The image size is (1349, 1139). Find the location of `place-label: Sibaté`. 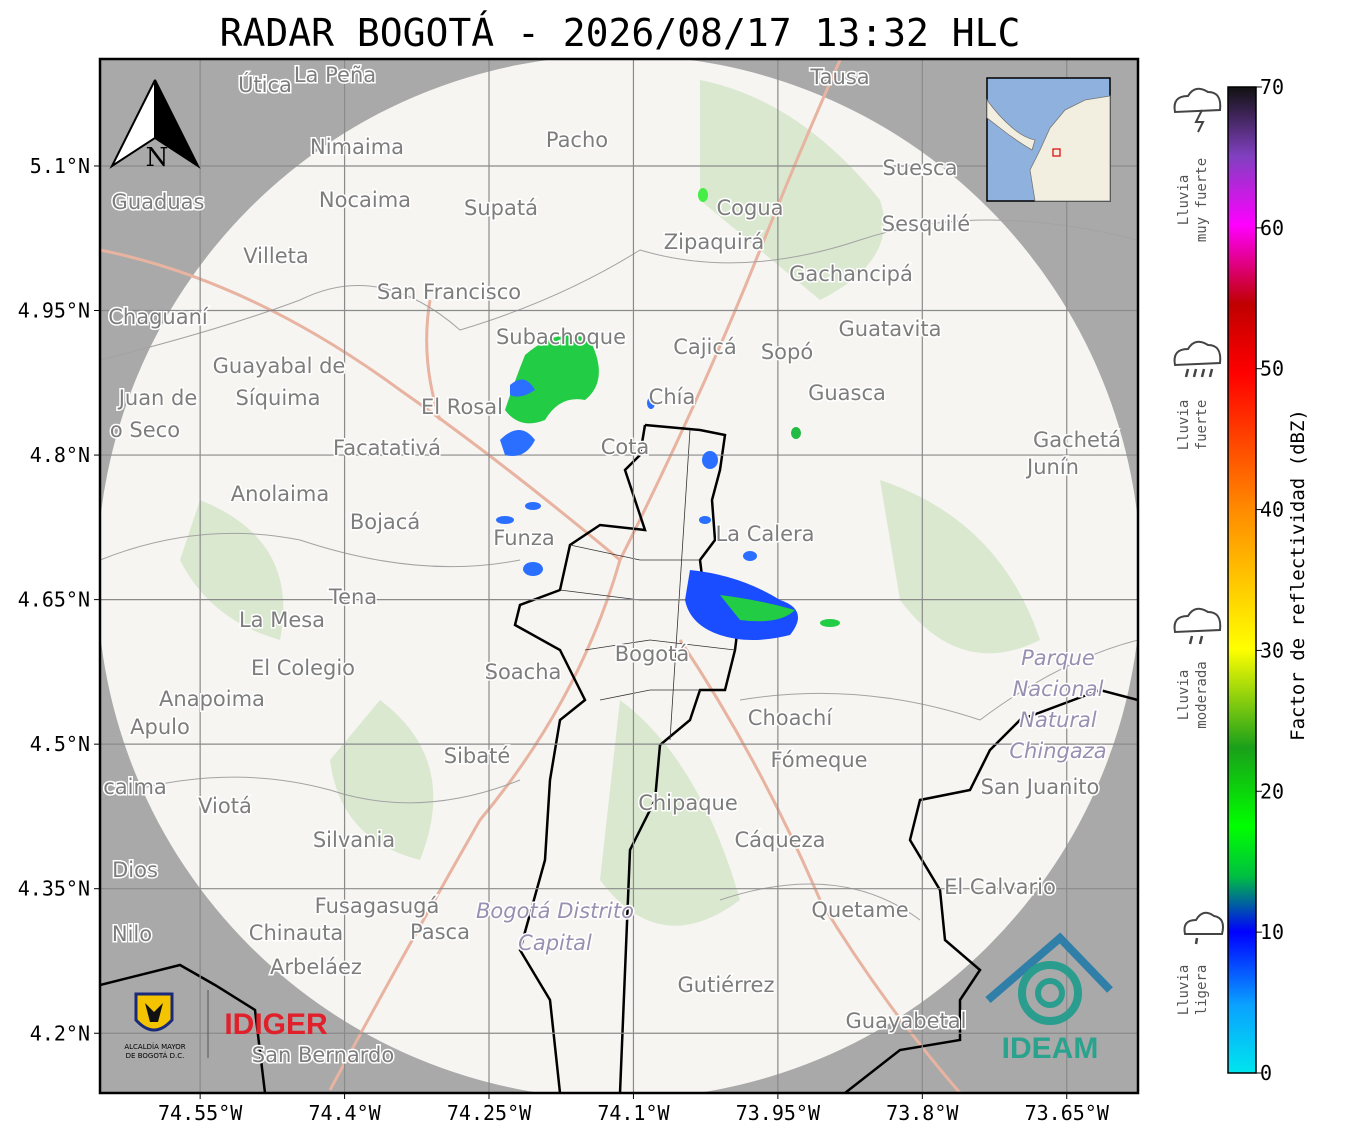

place-label: Sibaté is located at coordinates (477, 756).